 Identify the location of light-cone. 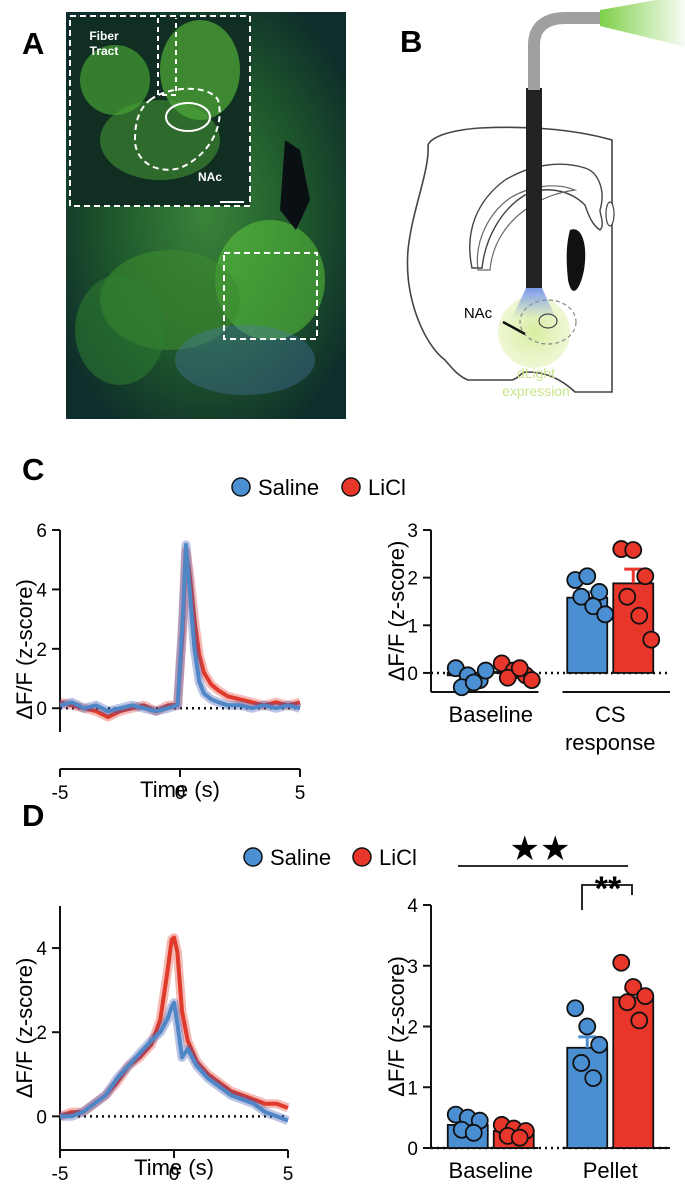
(534, 303).